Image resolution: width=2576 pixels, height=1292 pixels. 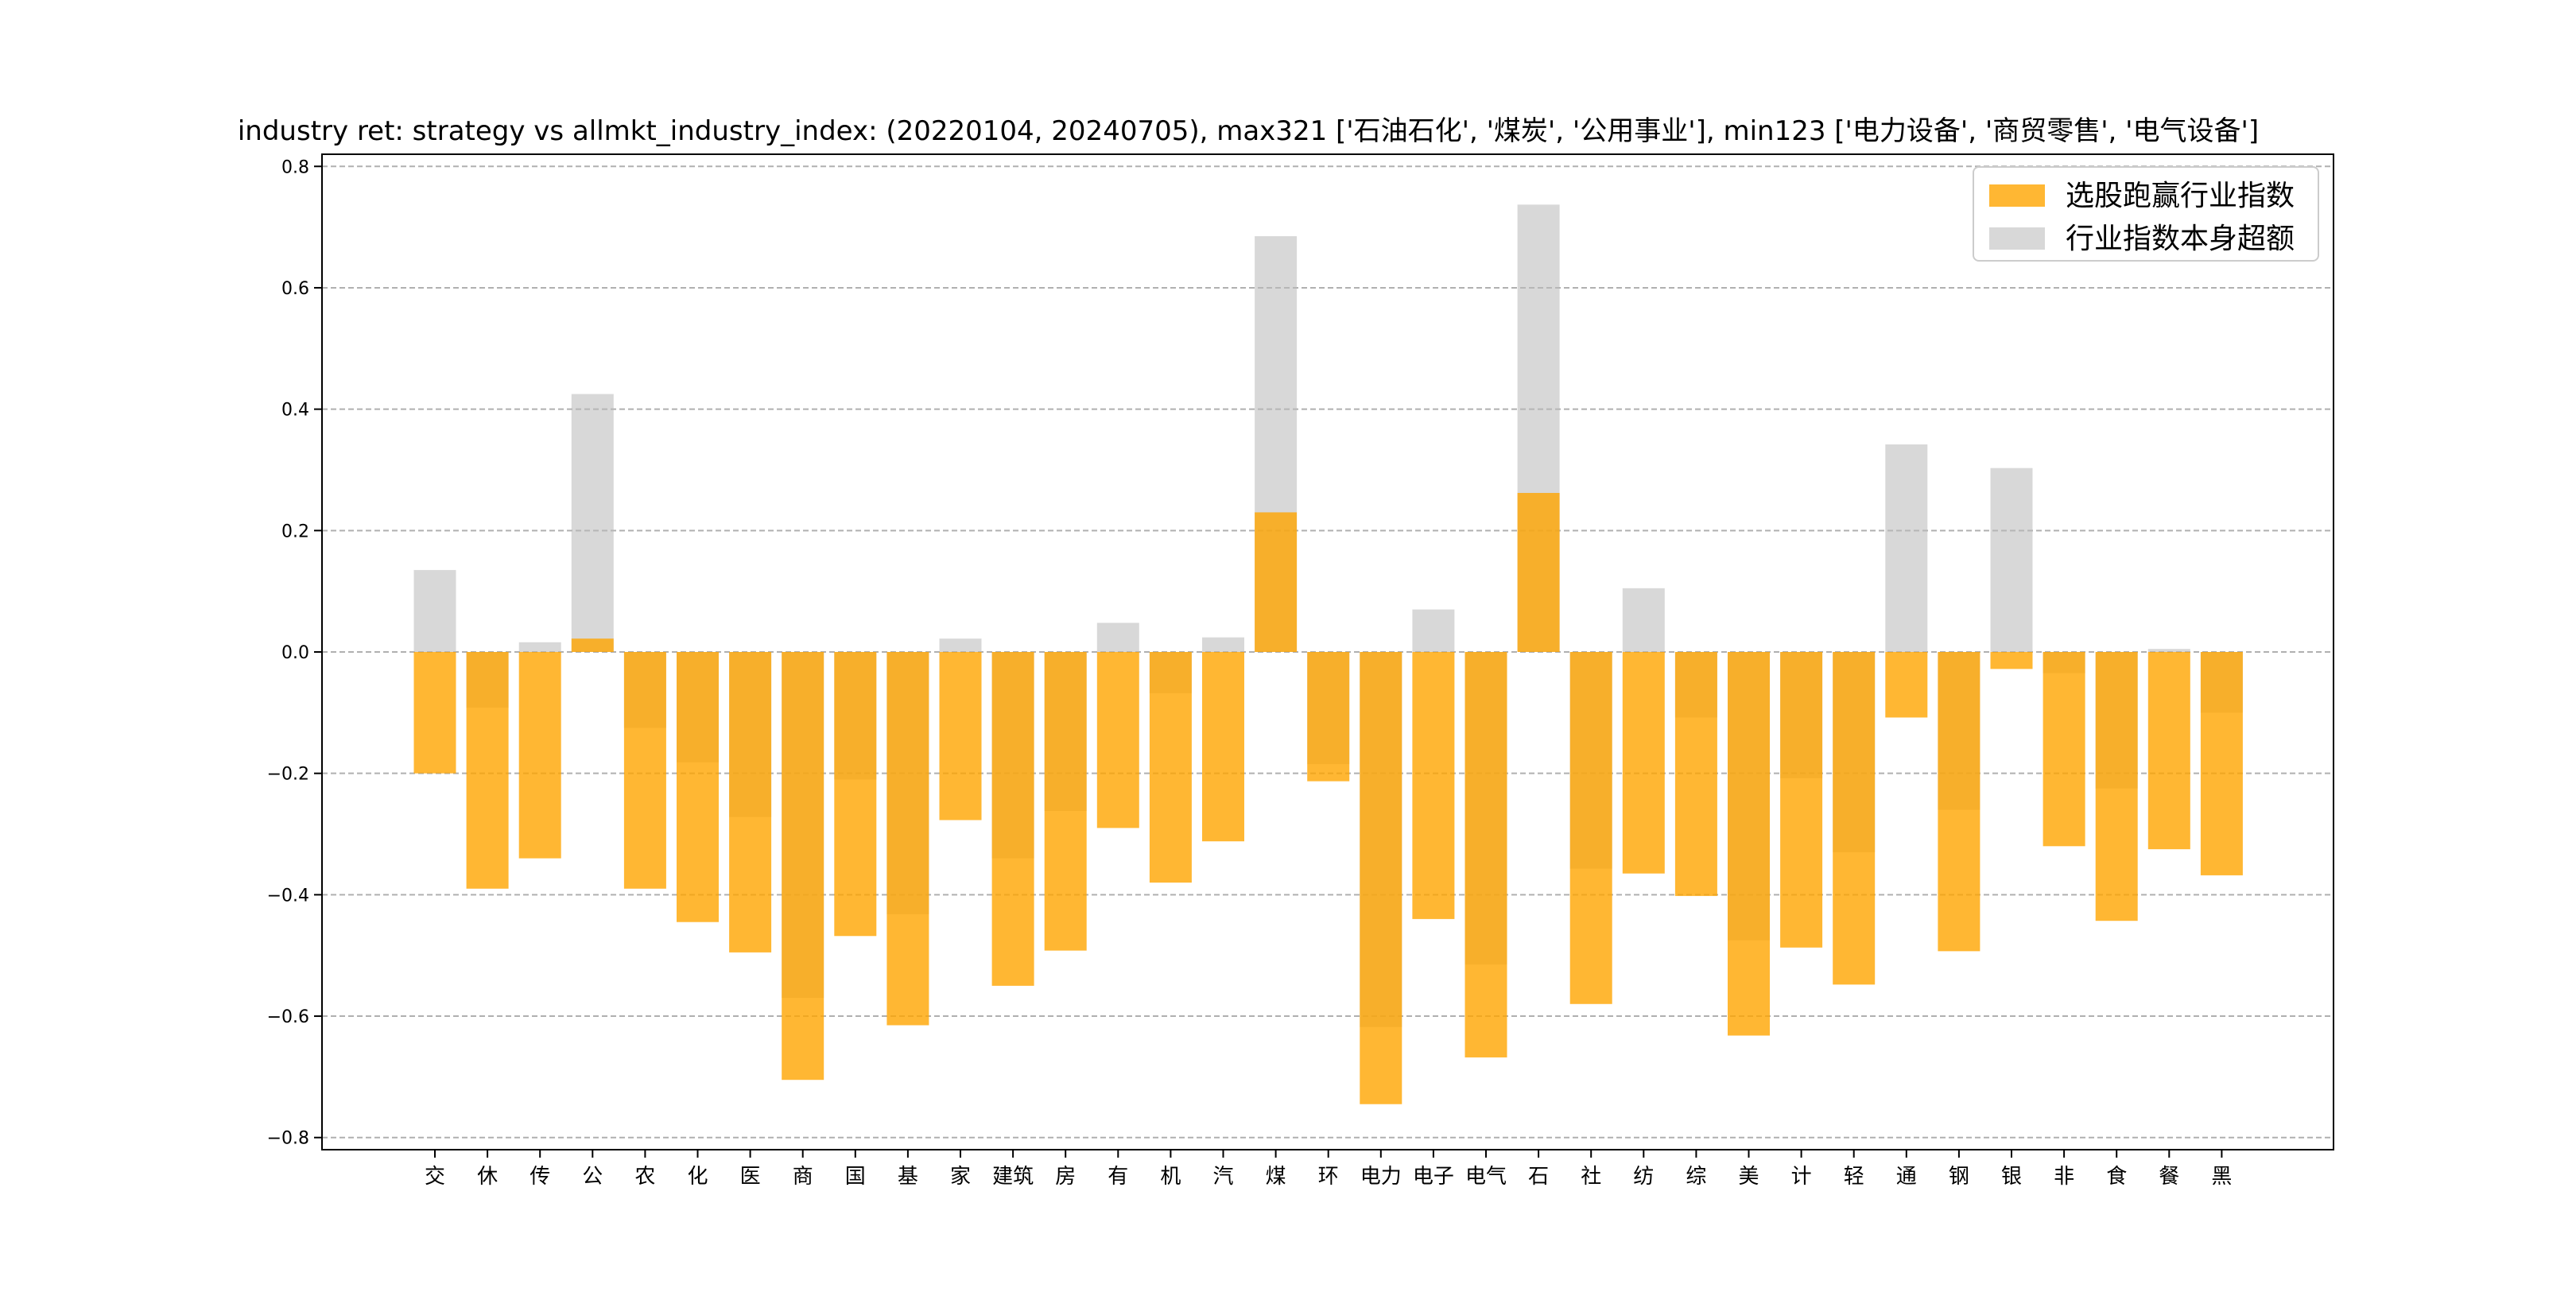 I want to click on bar-strategy-黑, so click(x=2221, y=764).